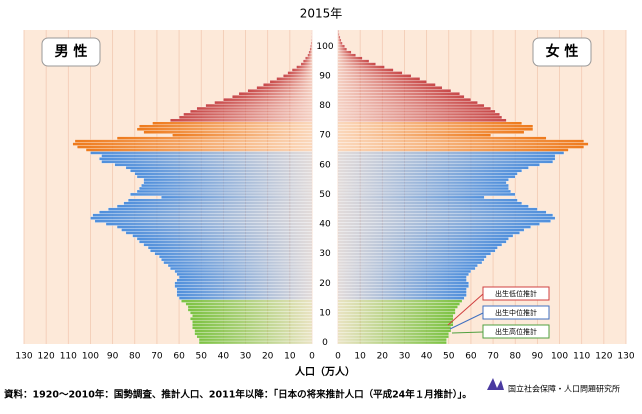  Describe the element at coordinates (538, 357) in the screenshot. I see `x-tick-label: 90` at that location.